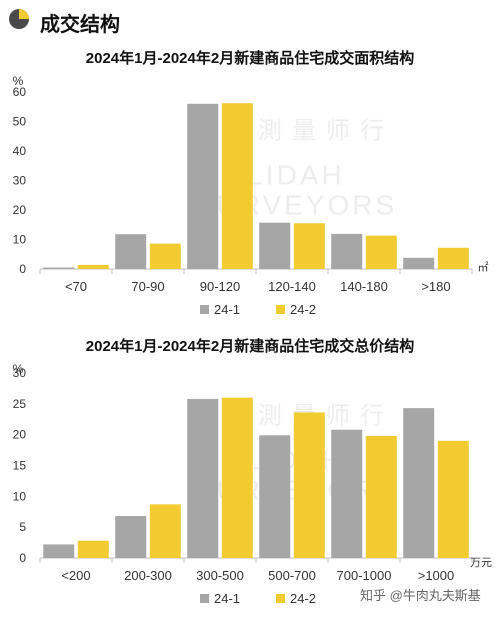 This screenshot has width=500, height=622. Describe the element at coordinates (20, 92) in the screenshot. I see `y-tick-label: 60` at that location.